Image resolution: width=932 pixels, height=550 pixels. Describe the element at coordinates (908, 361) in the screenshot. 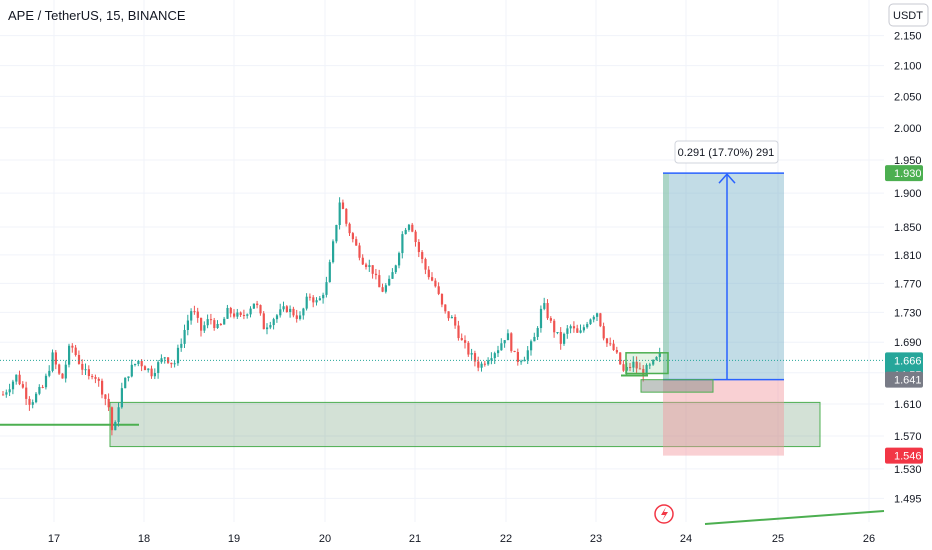

I see `price-badge-value: 1.666` at that location.